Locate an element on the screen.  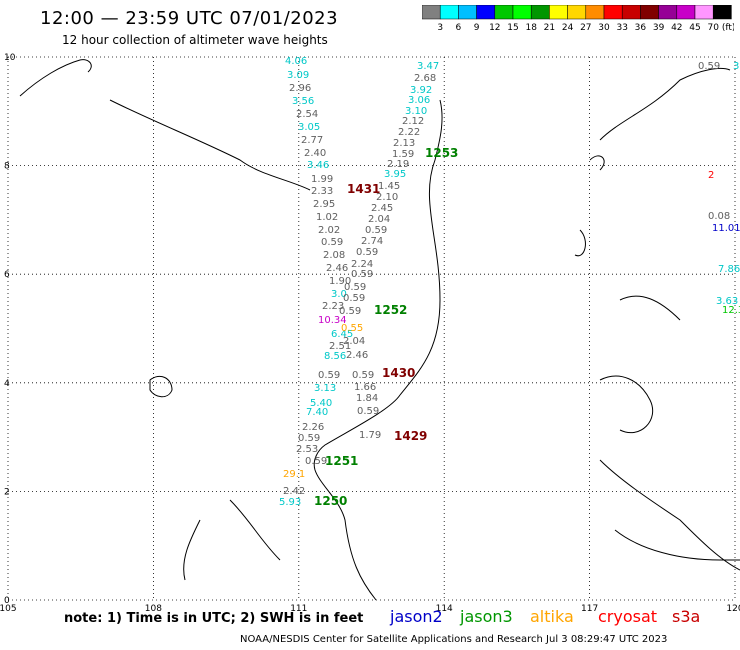
wave-value: 2.04 is located at coordinates (354, 341).